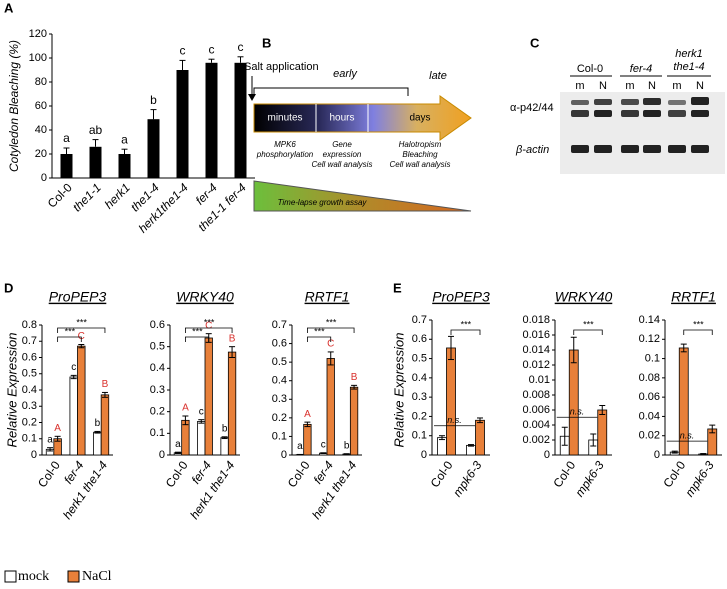 The image size is (727, 589). I want to click on y-tick-label: 0.004, so click(536, 425).